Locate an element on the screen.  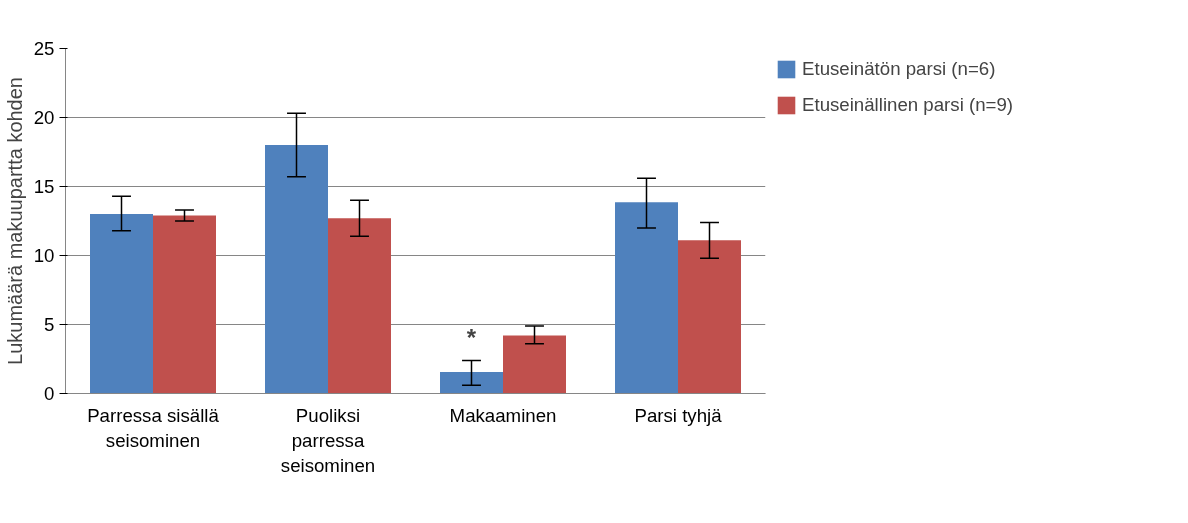
y-tick-label: 25 is located at coordinates (44, 48).